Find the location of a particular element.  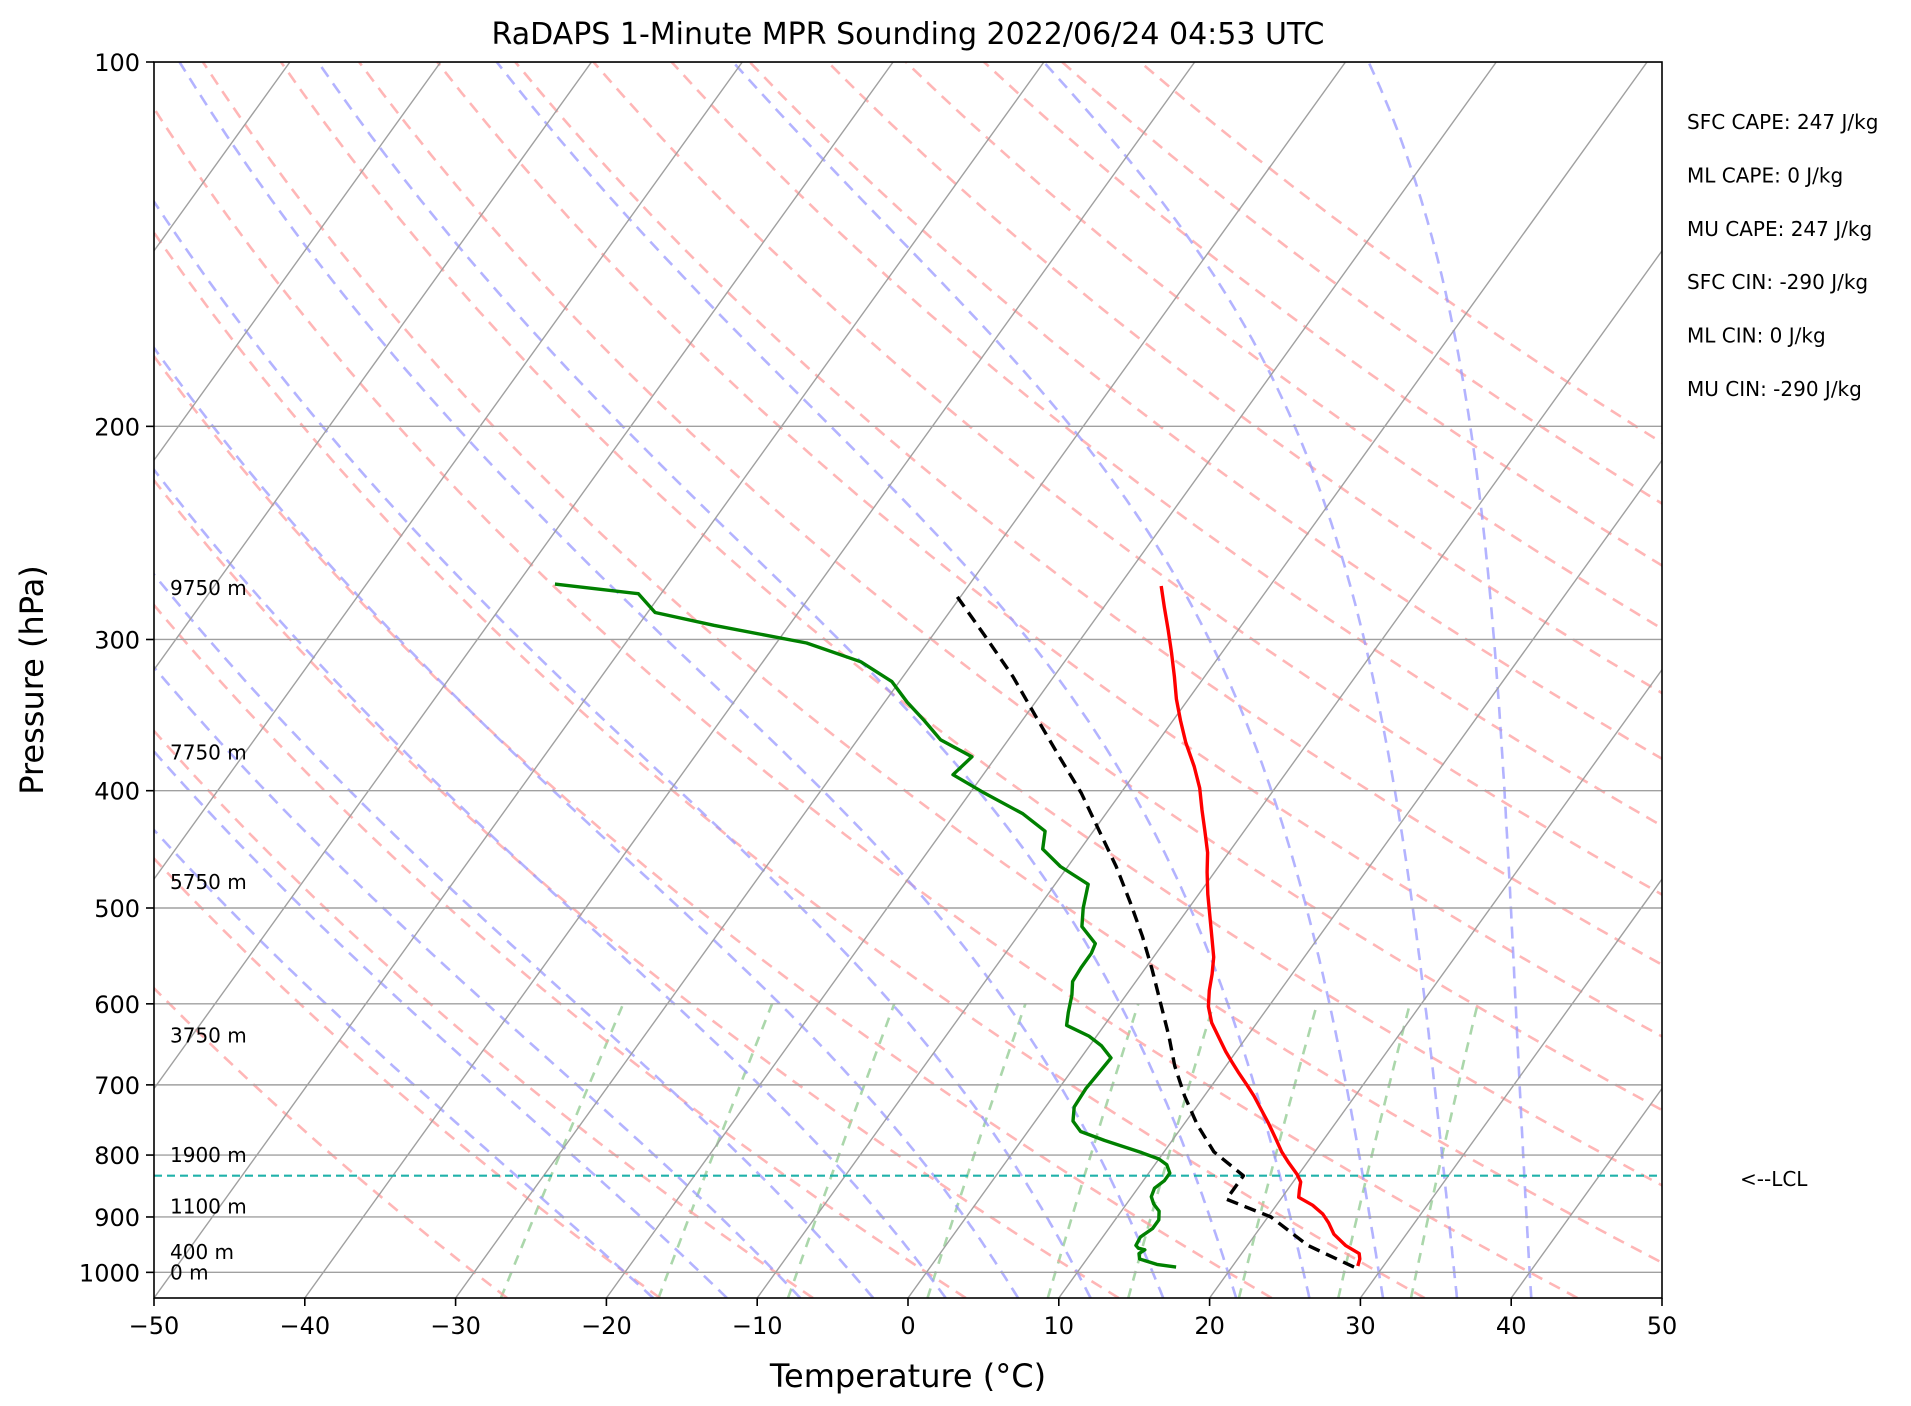

y-tick-label: 700 is located at coordinates (117, 1086).